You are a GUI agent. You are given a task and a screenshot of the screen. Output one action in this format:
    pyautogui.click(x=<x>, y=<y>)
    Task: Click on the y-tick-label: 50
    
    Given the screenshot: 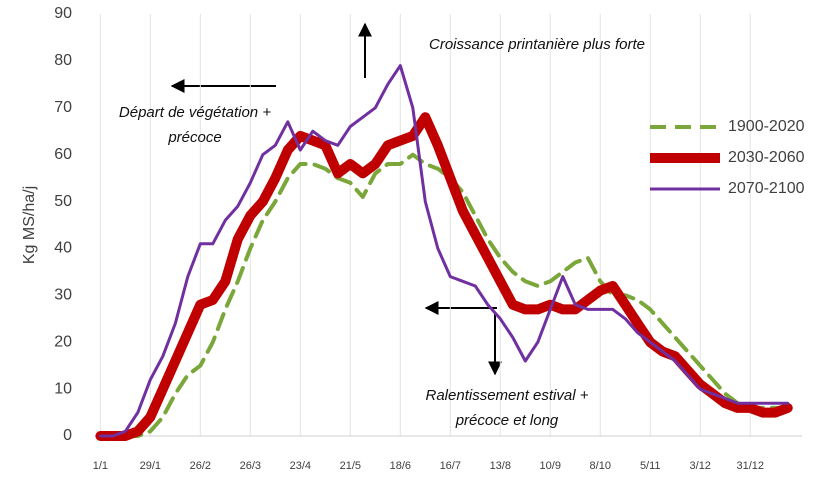 What is the action you would take?
    pyautogui.click(x=63, y=201)
    